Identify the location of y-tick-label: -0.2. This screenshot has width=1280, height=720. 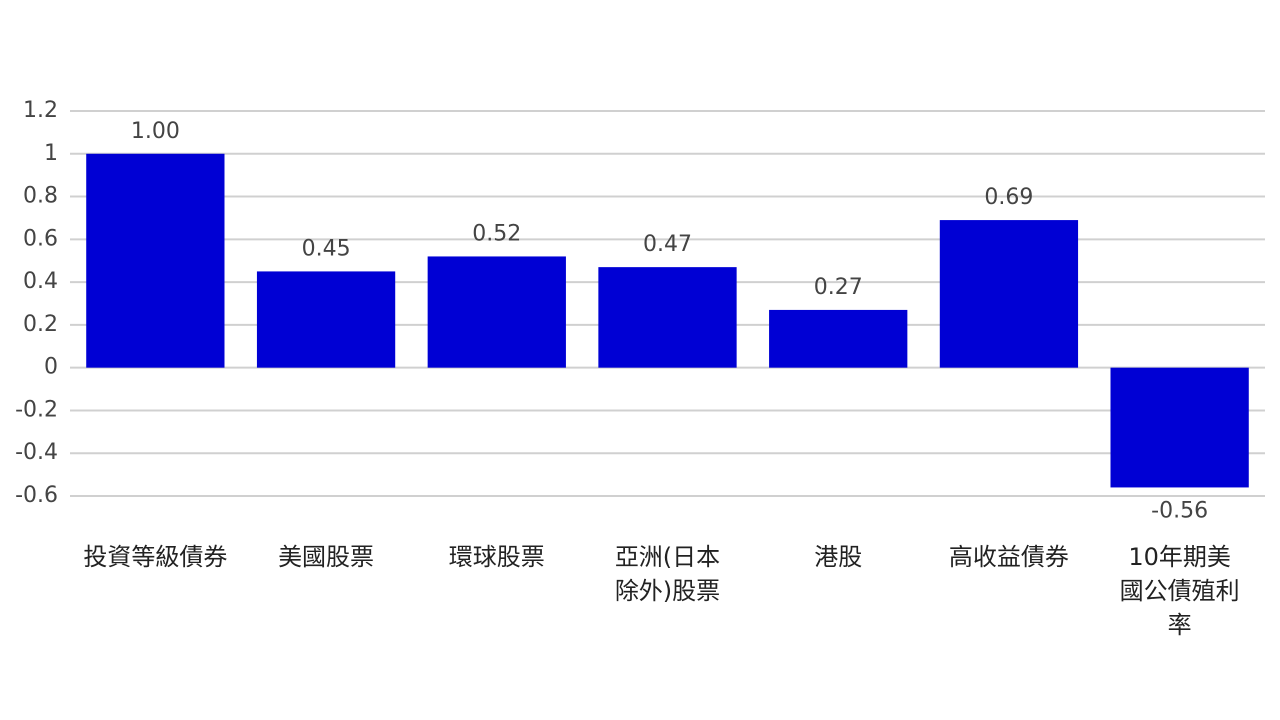
(36, 409).